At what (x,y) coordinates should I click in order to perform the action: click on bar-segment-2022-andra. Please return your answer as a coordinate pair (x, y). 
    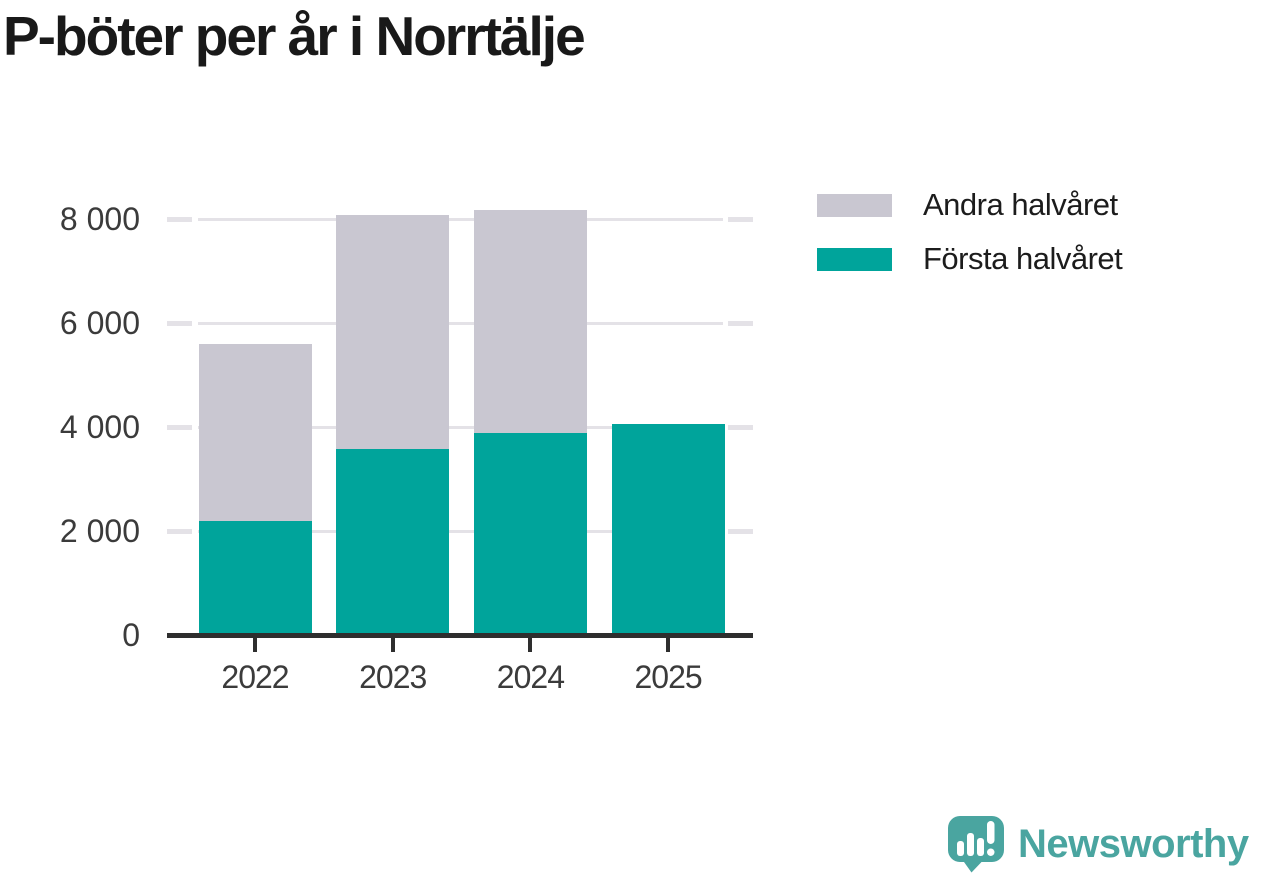
    Looking at the image, I should click on (255, 432).